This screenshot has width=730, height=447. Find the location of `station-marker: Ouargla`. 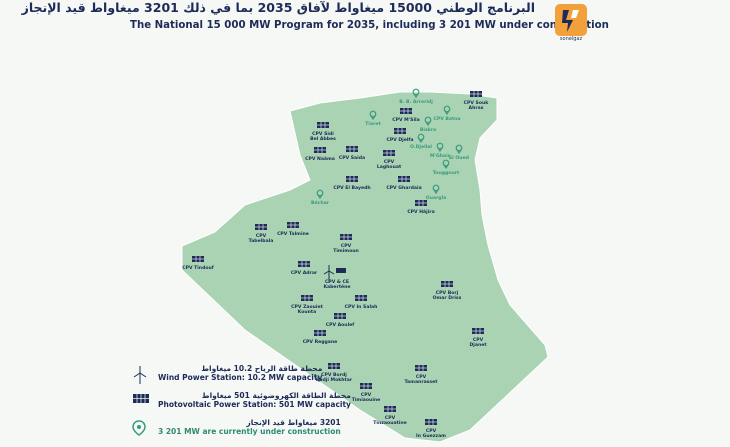

station-marker: Ouargla is located at coordinates (436, 192).